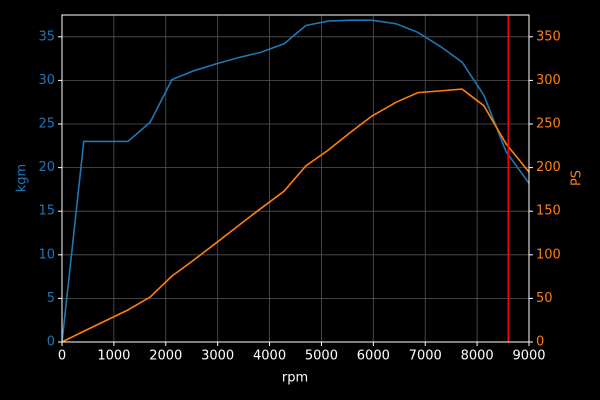  What do you see at coordinates (51, 342) in the screenshot?
I see `y-tick-label: 0` at bounding box center [51, 342].